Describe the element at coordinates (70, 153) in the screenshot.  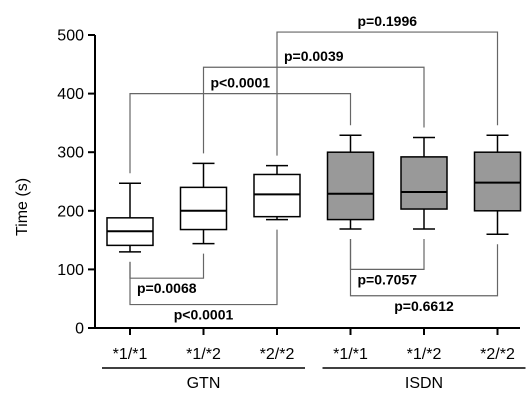
I see `y-tick-label: 300` at that location.